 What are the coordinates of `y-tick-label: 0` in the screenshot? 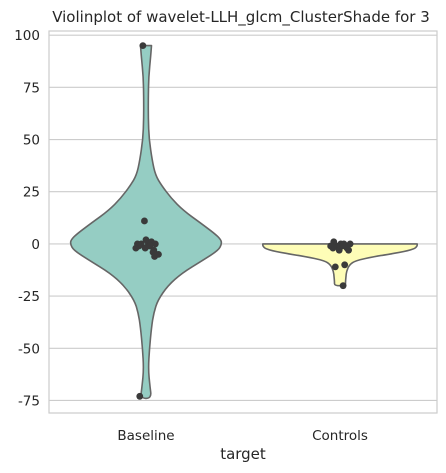 It's located at (35, 245).